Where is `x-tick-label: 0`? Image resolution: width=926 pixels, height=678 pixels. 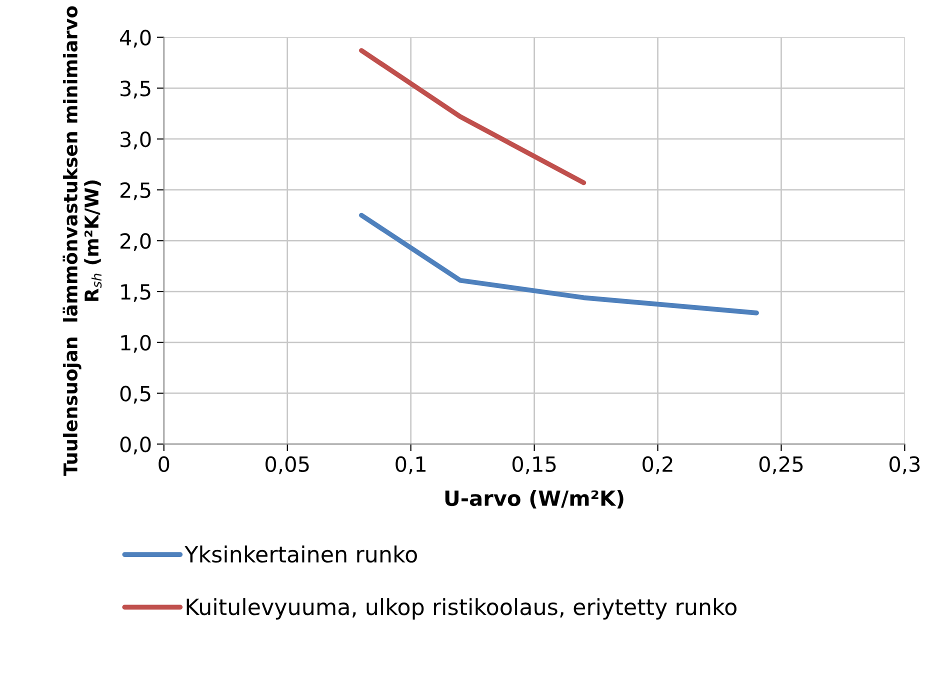
x-tick-label: 0 is located at coordinates (164, 464).